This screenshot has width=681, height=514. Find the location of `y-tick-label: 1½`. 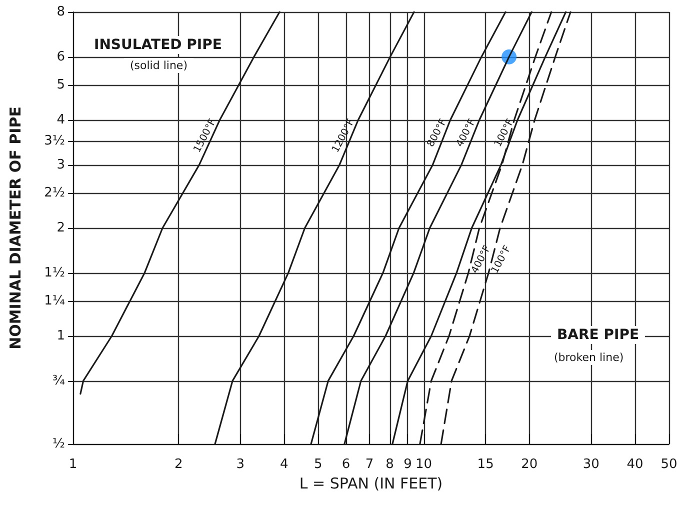

y-tick-label: 1½ is located at coordinates (54, 272).